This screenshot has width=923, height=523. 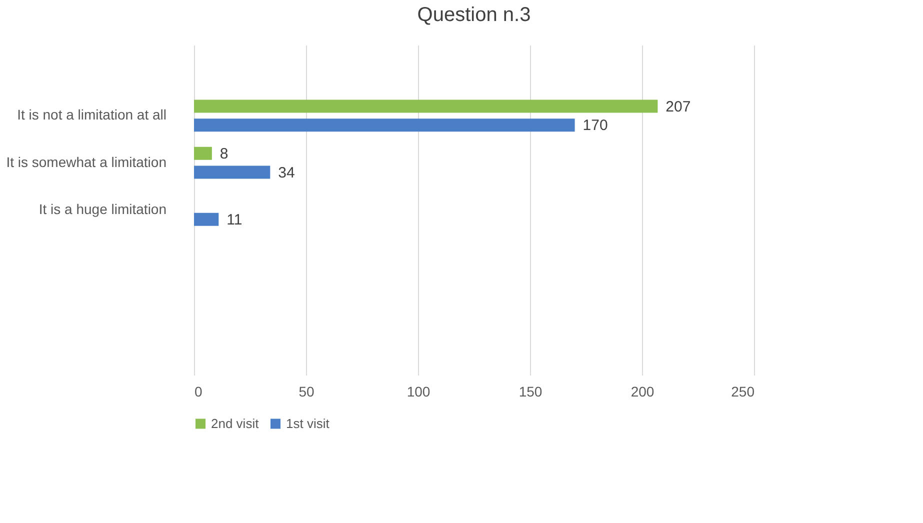 What do you see at coordinates (91, 114) in the screenshot?
I see `y-tick-label: It is not a limitation at all` at bounding box center [91, 114].